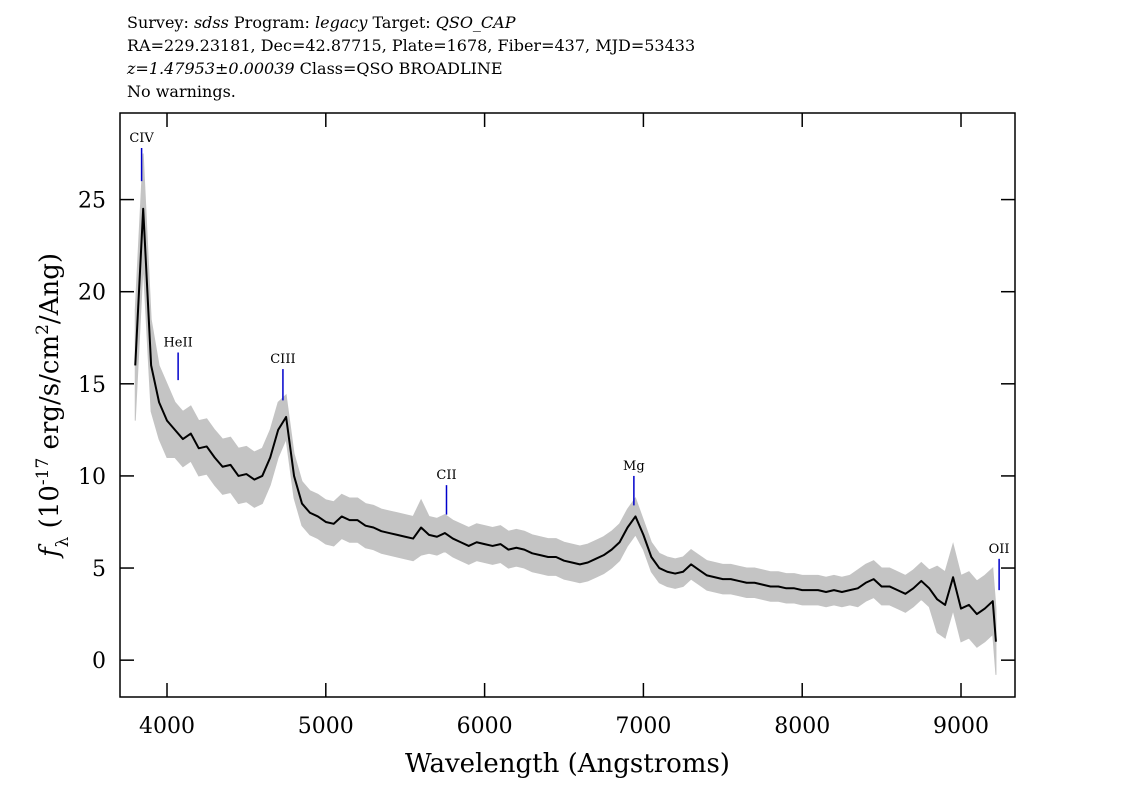 The image size is (1134, 810). I want to click on x-tick-label: 4000, so click(167, 726).